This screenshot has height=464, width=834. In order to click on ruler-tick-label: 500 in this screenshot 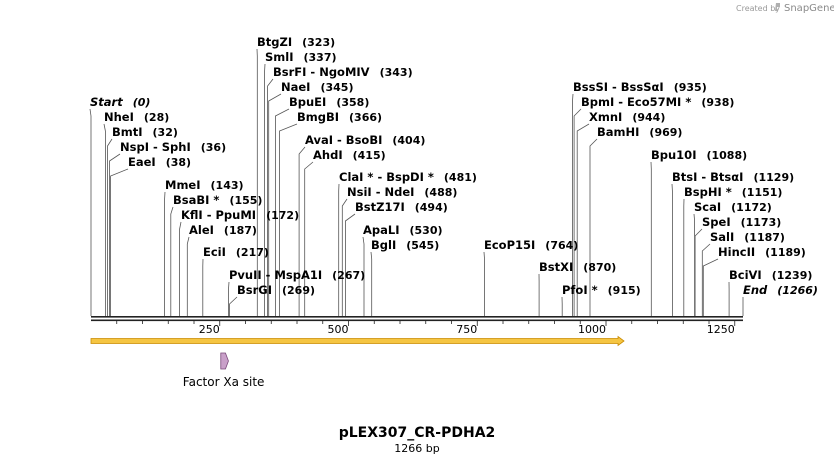, I will do `click(338, 329)`.